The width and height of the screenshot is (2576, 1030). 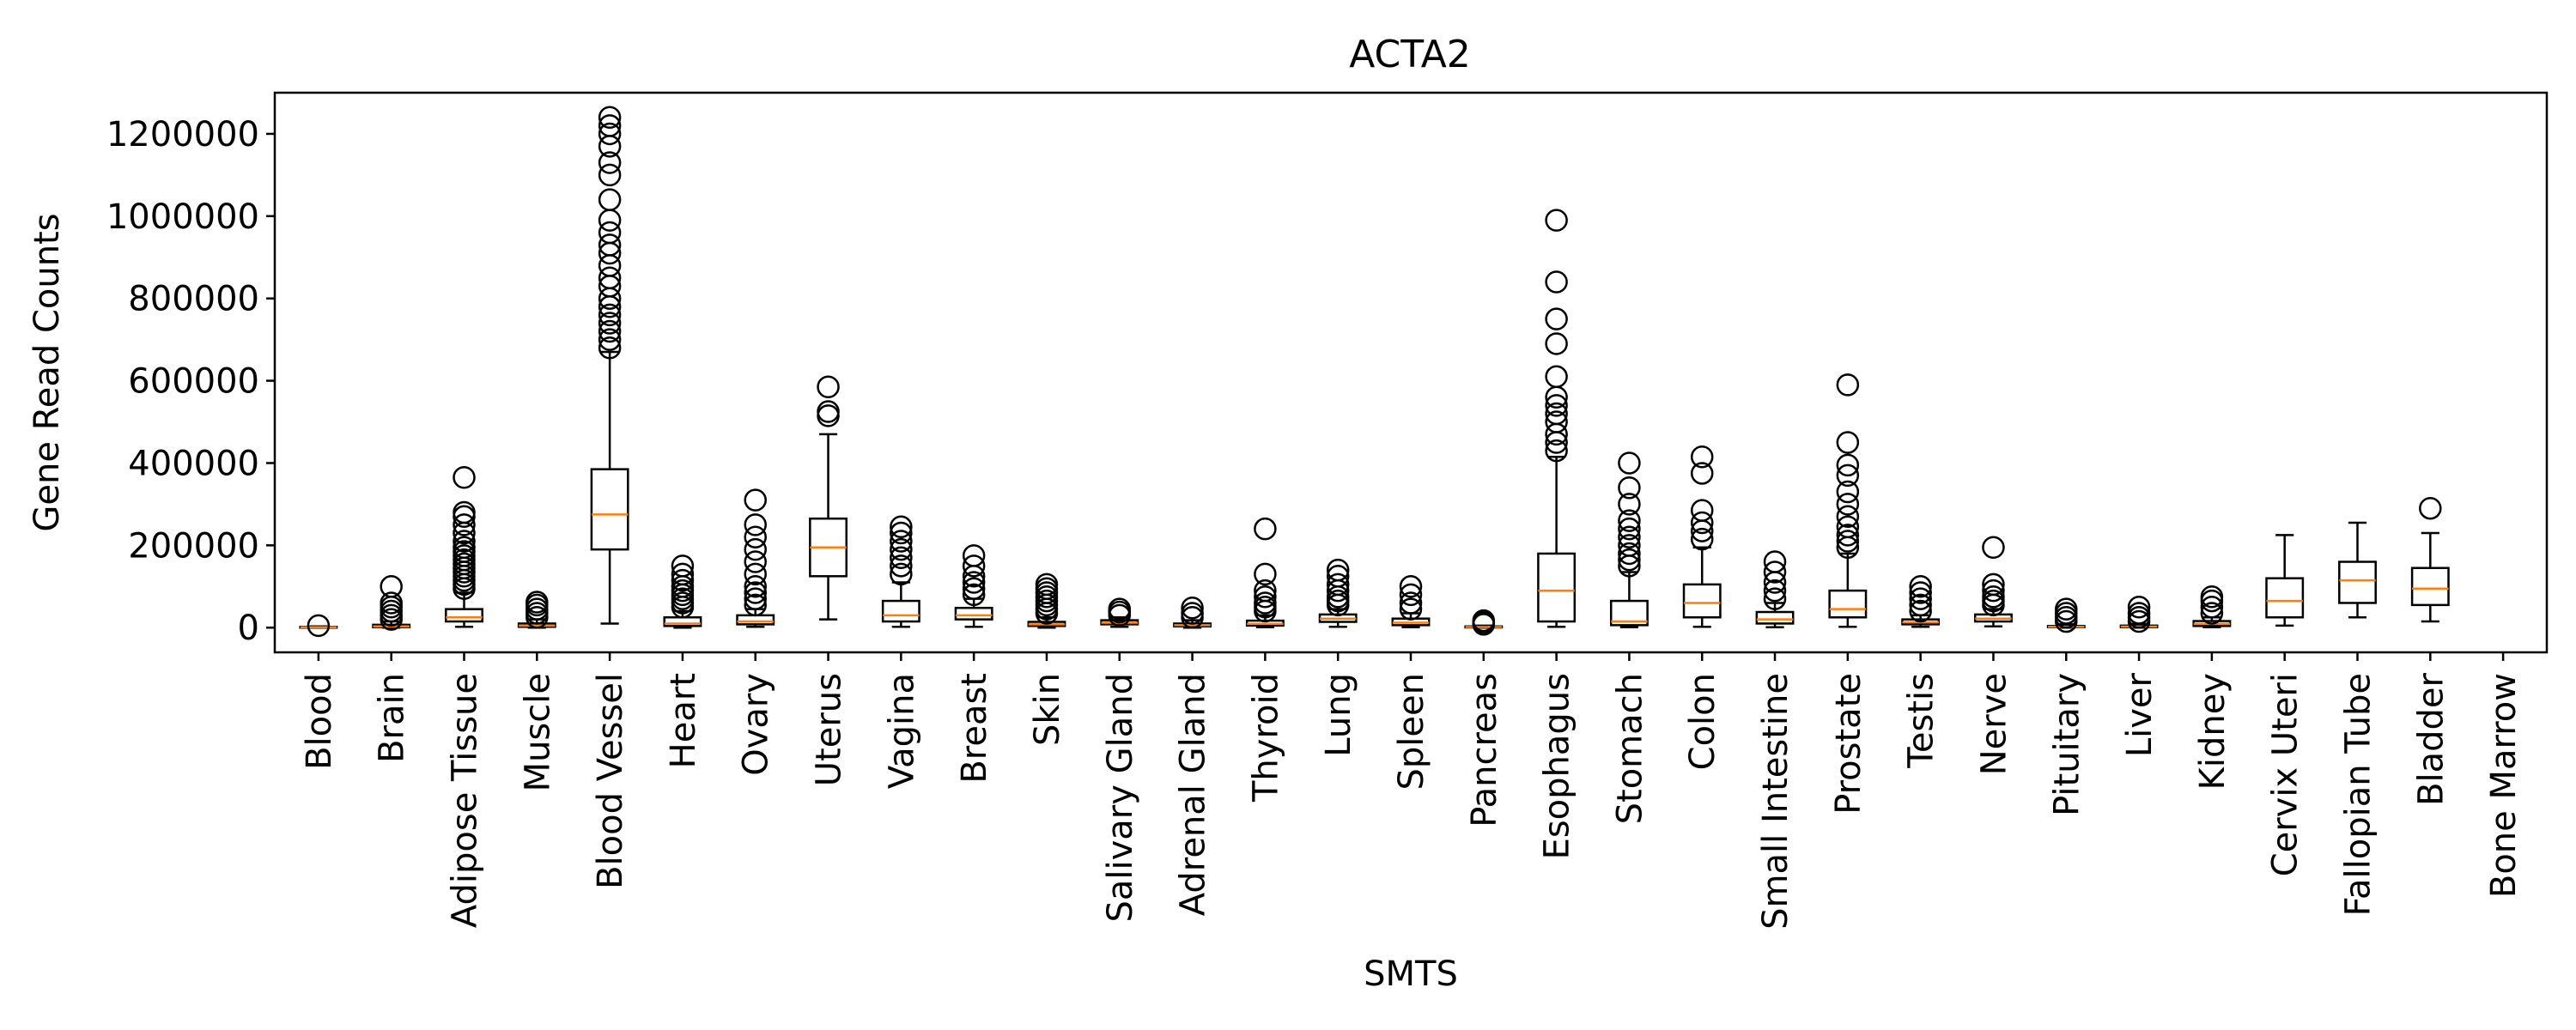 I want to click on box-blood-vessel, so click(x=609, y=365).